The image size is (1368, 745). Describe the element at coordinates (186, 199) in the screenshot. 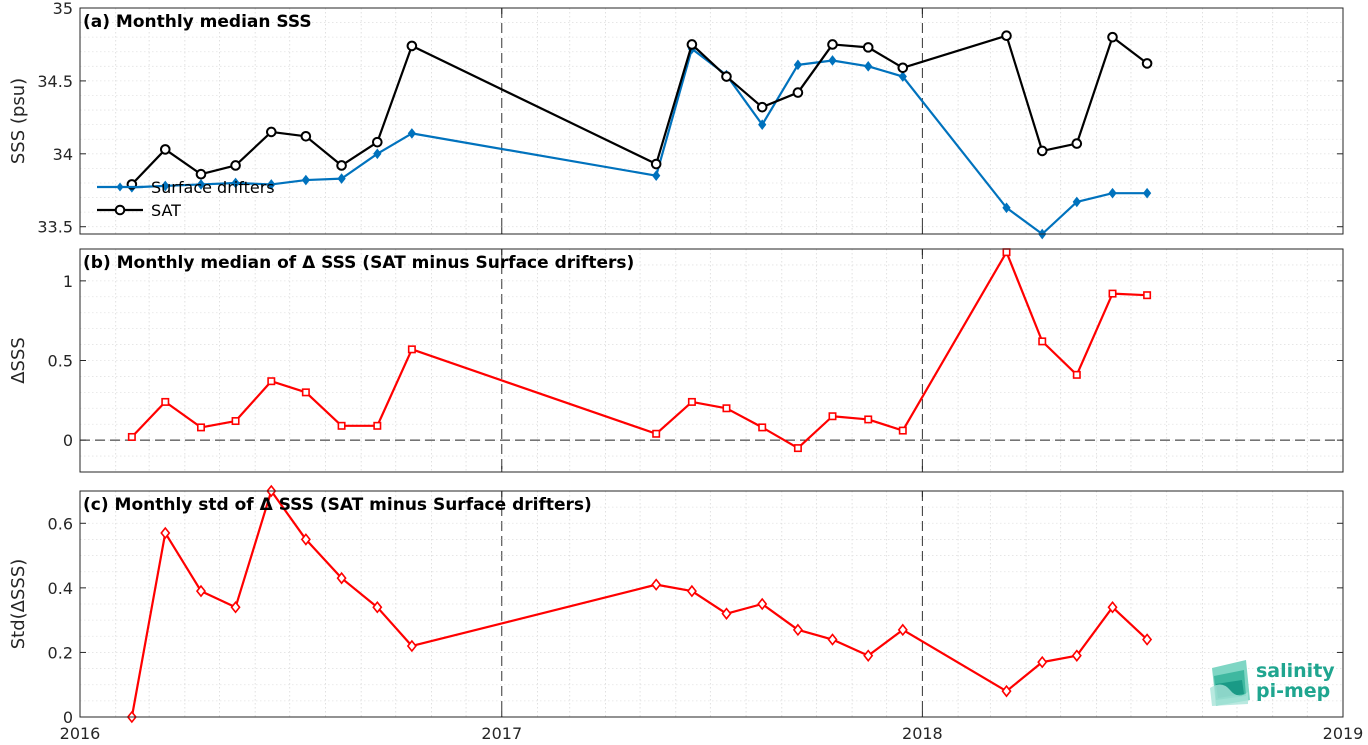

I see `legend: Surface drifters SAT` at that location.